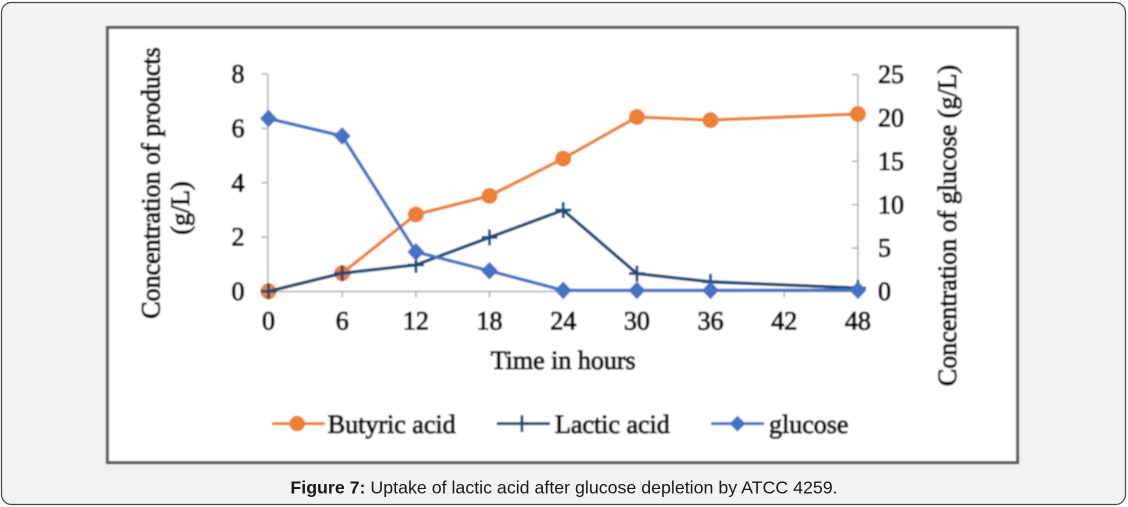  What do you see at coordinates (891, 74) in the screenshot?
I see `svg-text: 25` at bounding box center [891, 74].